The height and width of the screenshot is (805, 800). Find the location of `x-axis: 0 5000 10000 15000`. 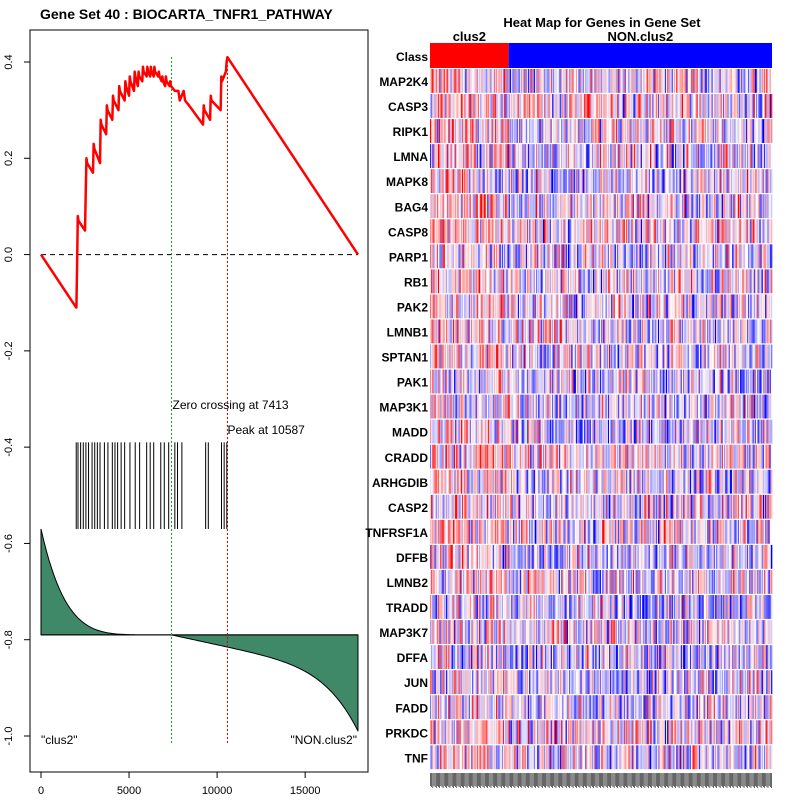

x-axis: 0 5000 10000 15000 is located at coordinates (179, 784).